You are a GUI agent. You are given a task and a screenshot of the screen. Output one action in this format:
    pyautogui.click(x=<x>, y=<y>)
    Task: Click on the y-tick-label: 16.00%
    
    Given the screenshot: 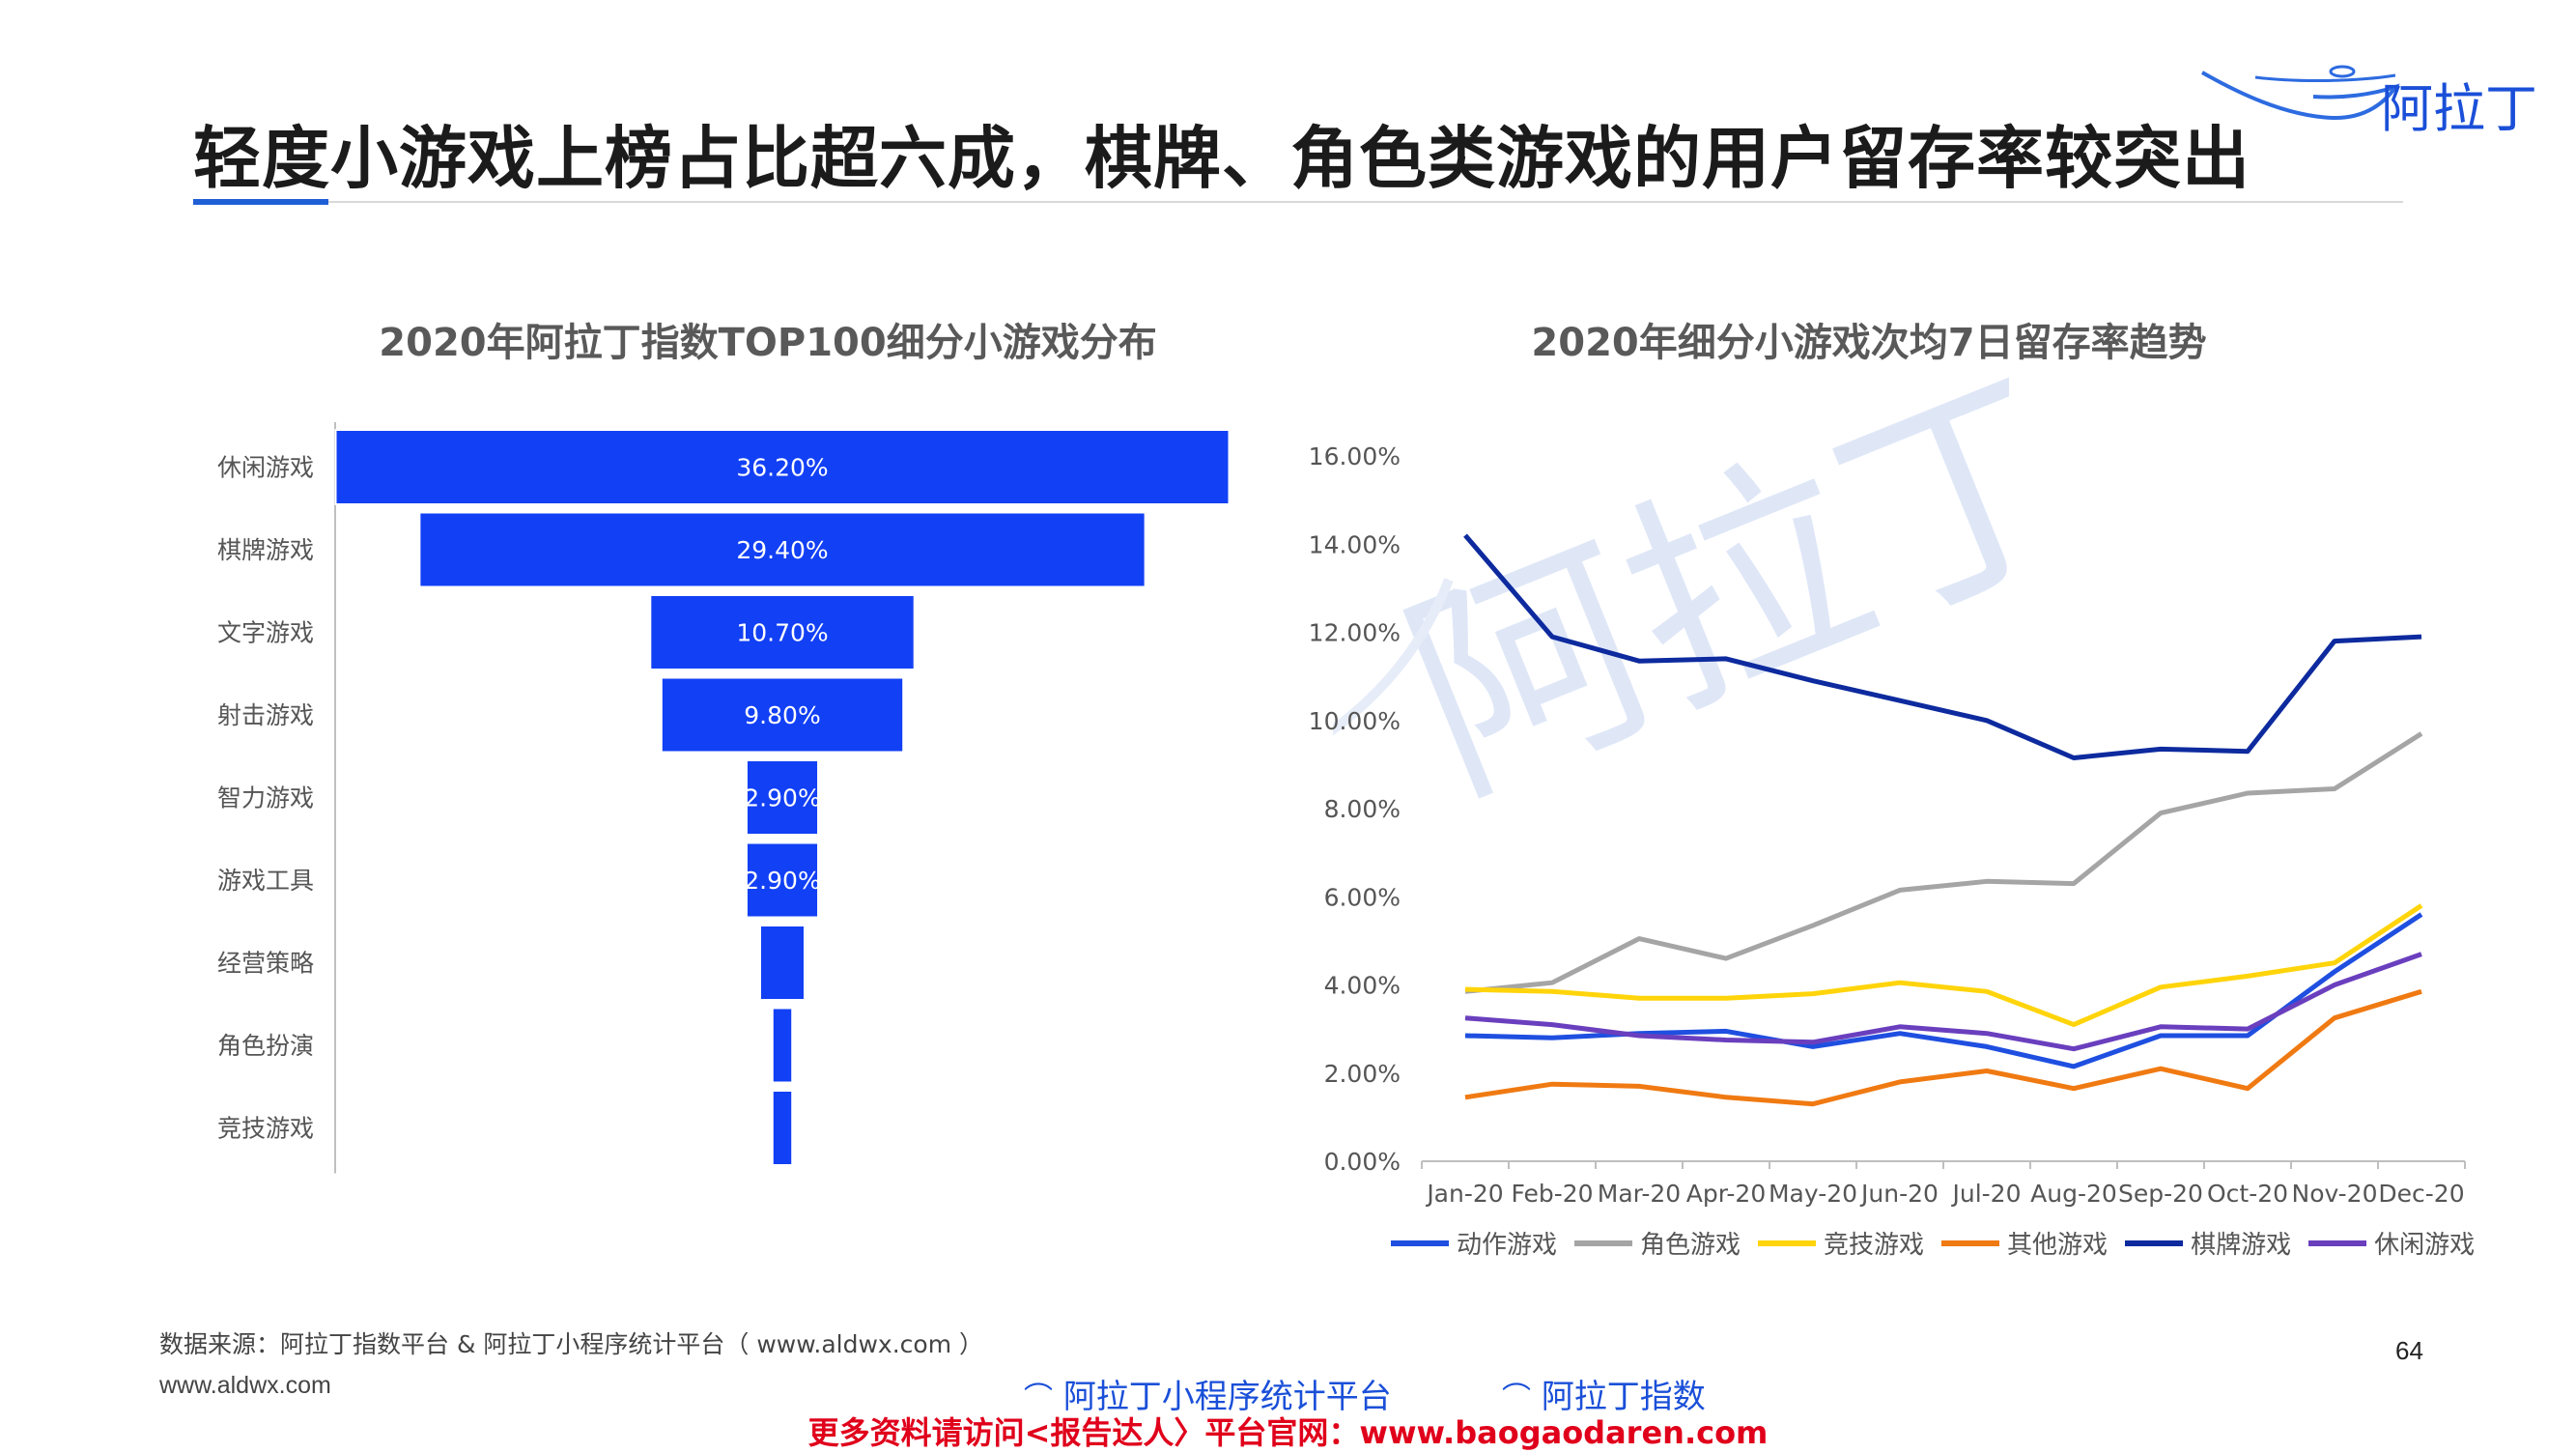 What is the action you would take?
    pyautogui.click(x=1355, y=456)
    